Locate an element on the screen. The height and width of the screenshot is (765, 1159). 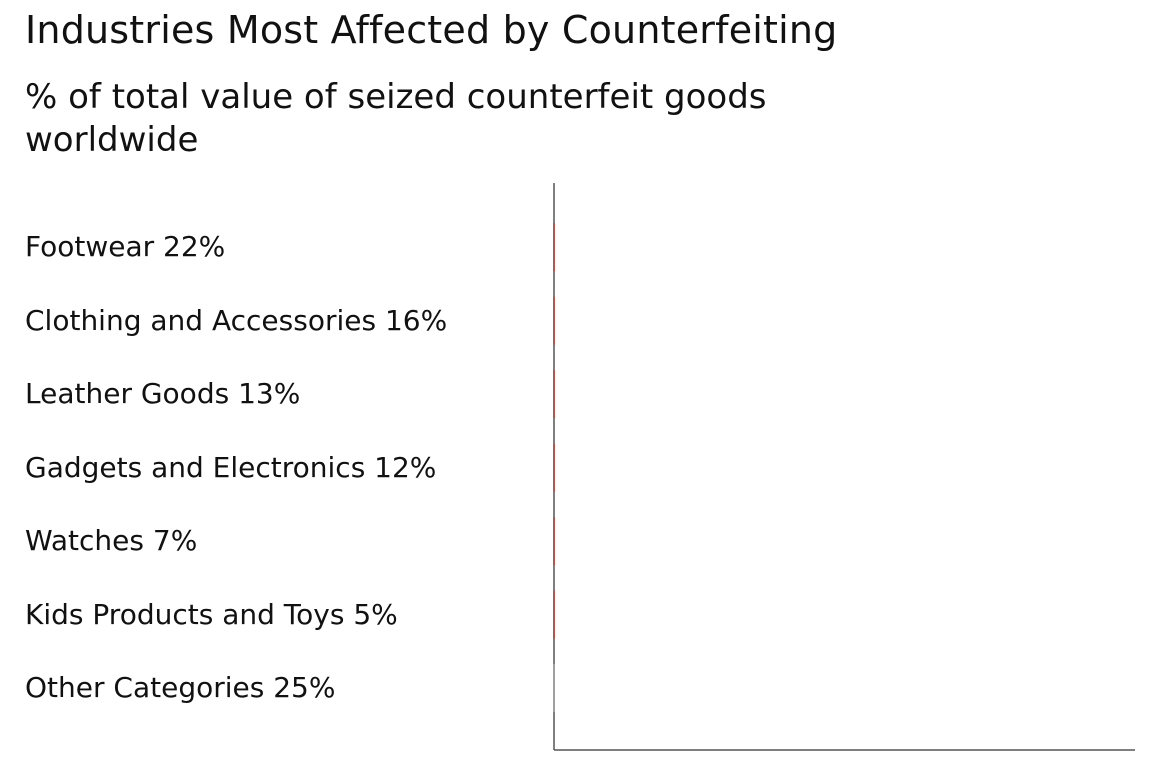
category-label: Kids Products and Toys 5% is located at coordinates (211, 614).